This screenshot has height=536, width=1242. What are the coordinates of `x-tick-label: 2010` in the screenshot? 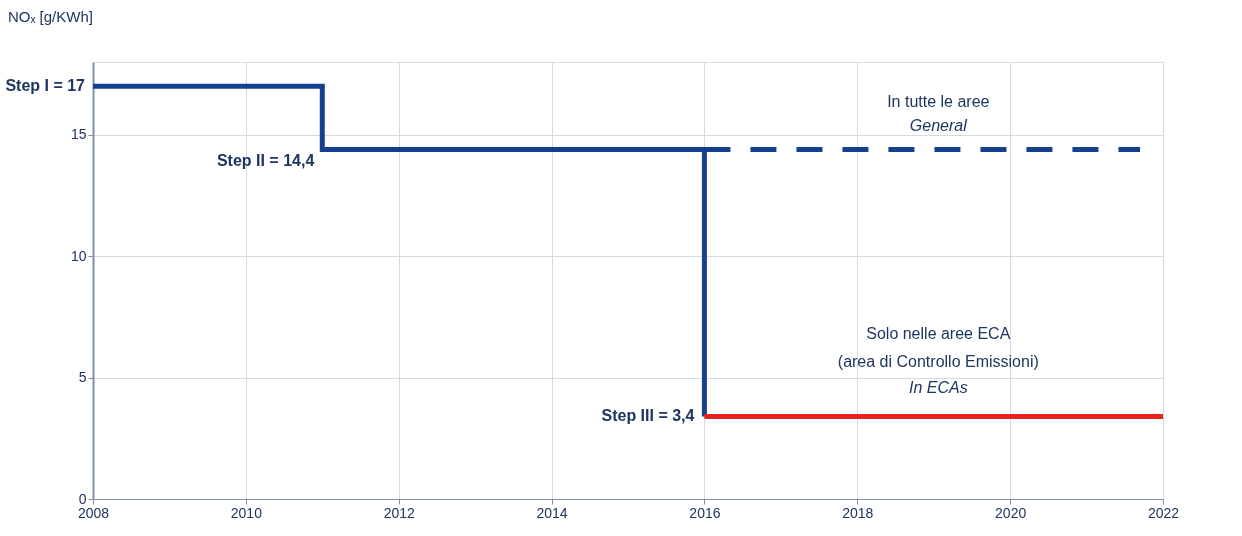 It's located at (246, 512).